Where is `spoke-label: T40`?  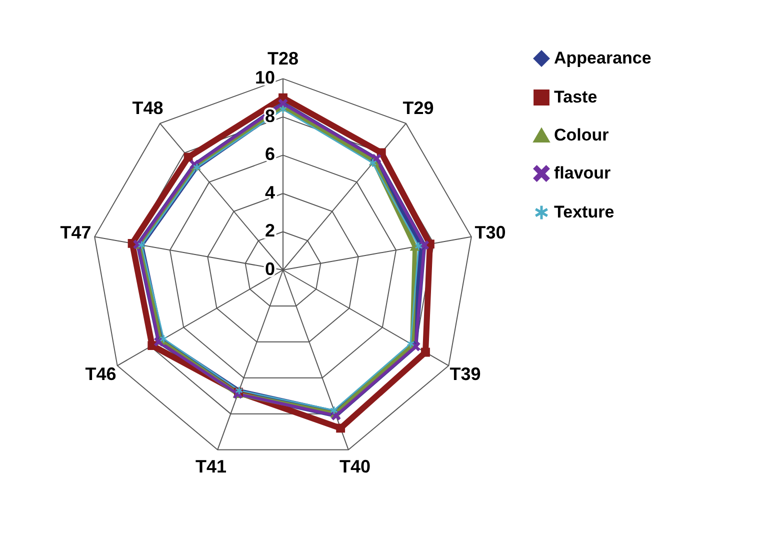
spoke-label: T40 is located at coordinates (354, 466).